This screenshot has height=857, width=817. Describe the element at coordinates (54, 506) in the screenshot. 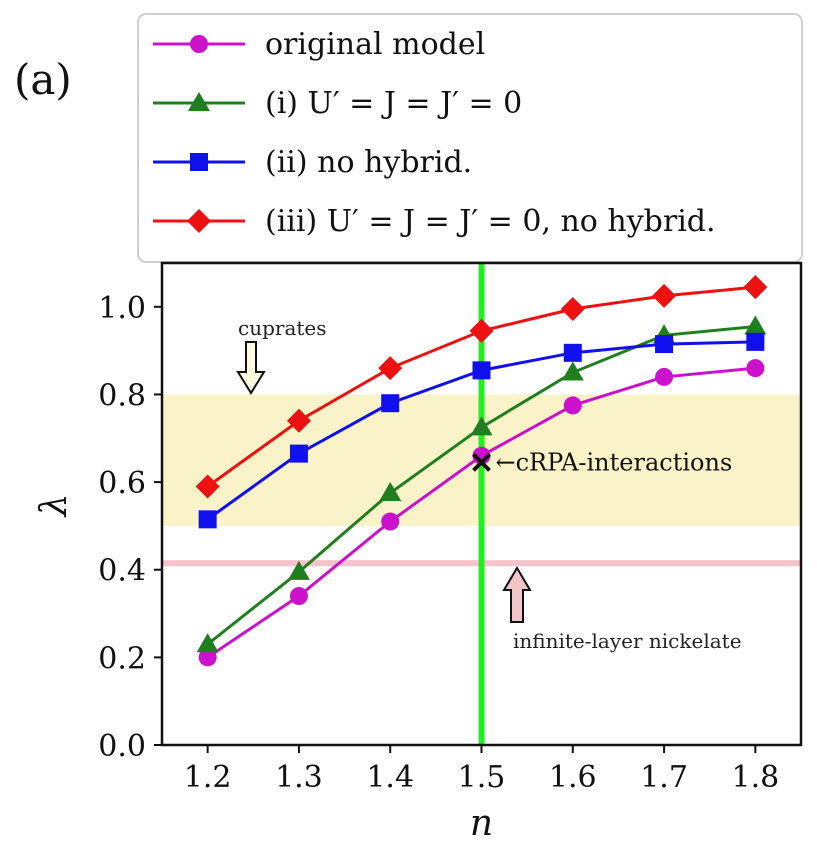

I see `y-axis-label: λ` at that location.